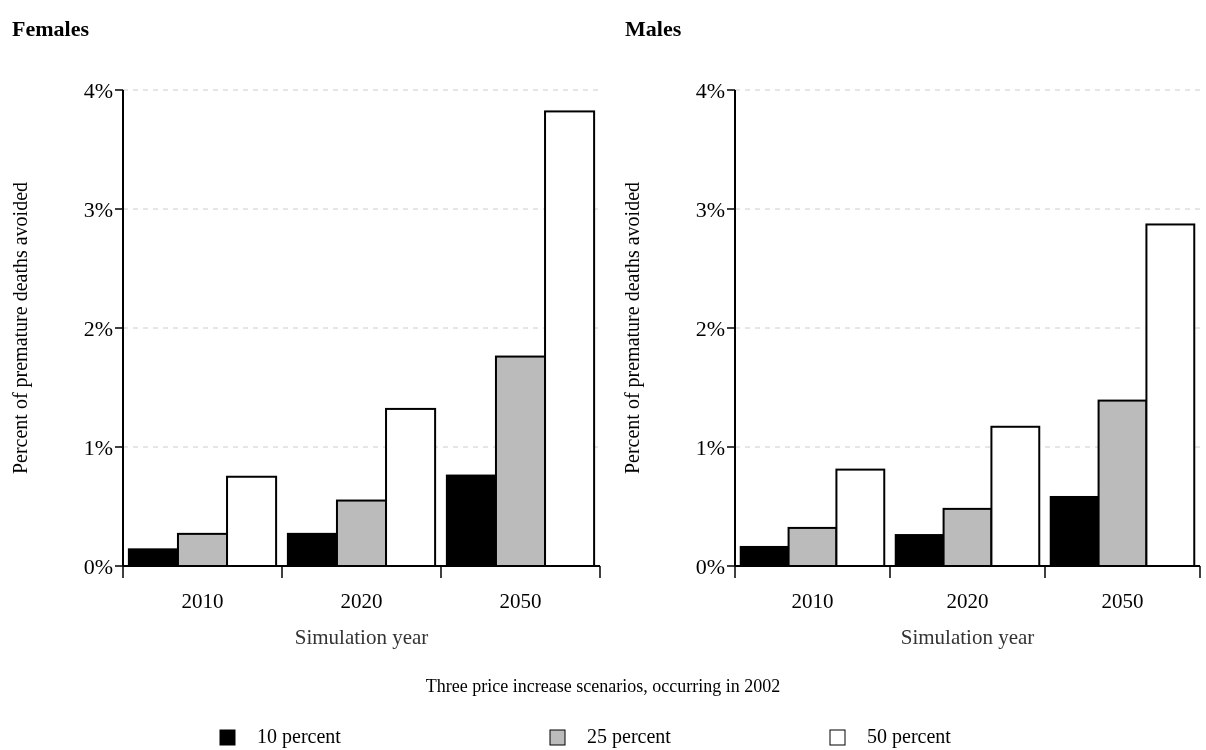  Describe the element at coordinates (299, 736) in the screenshot. I see `legend-label: 10 percent` at that location.